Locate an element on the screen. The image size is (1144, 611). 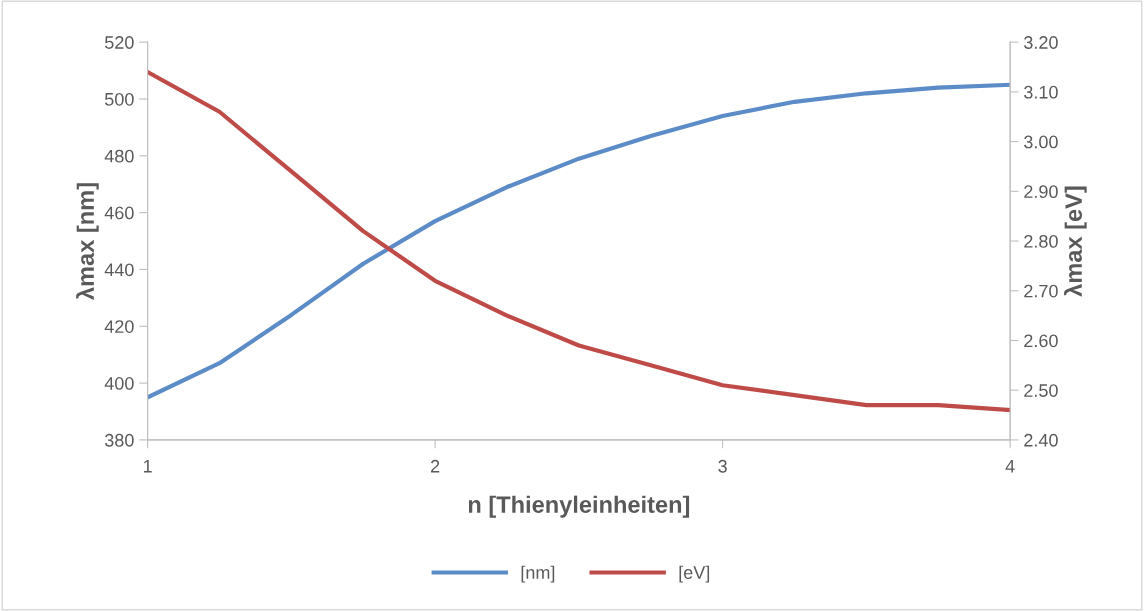
y-tick-label: 480 is located at coordinates (119, 156).